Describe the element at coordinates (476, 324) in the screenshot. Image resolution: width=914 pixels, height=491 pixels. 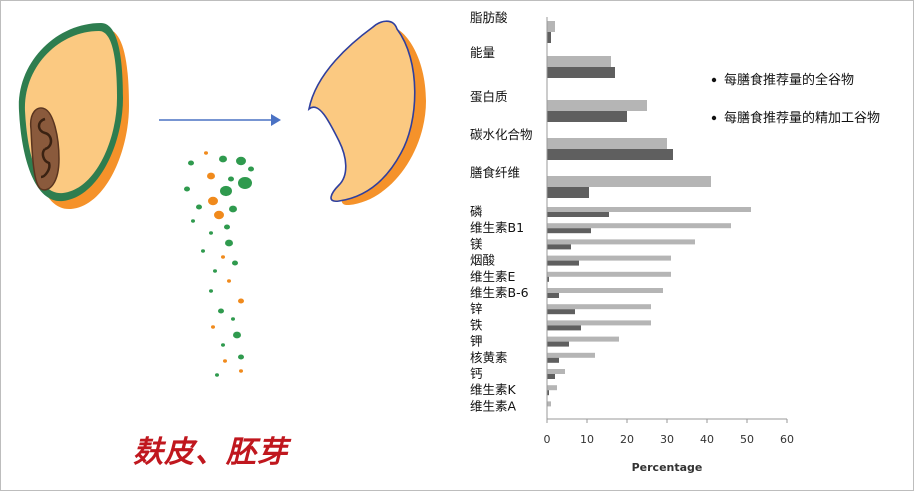
I see `category-label: 铁` at that location.